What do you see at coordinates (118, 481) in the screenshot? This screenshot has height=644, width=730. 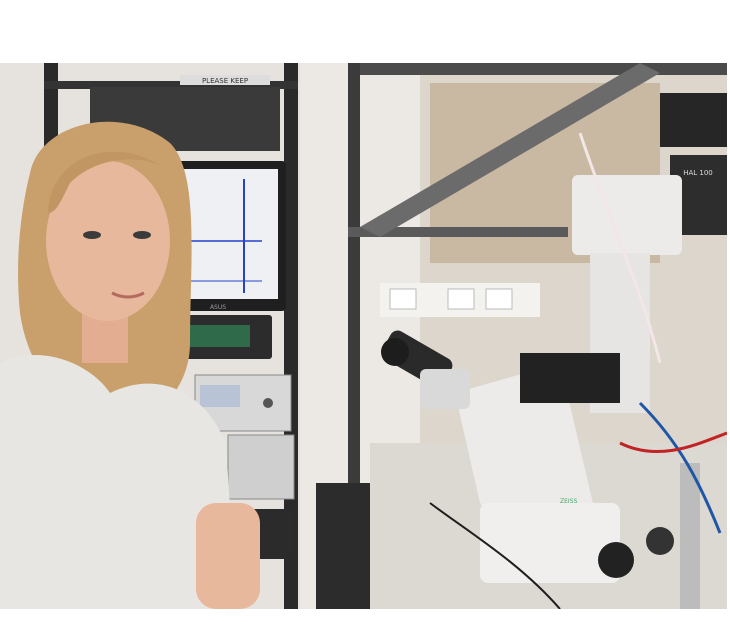 I see `shirt` at bounding box center [118, 481].